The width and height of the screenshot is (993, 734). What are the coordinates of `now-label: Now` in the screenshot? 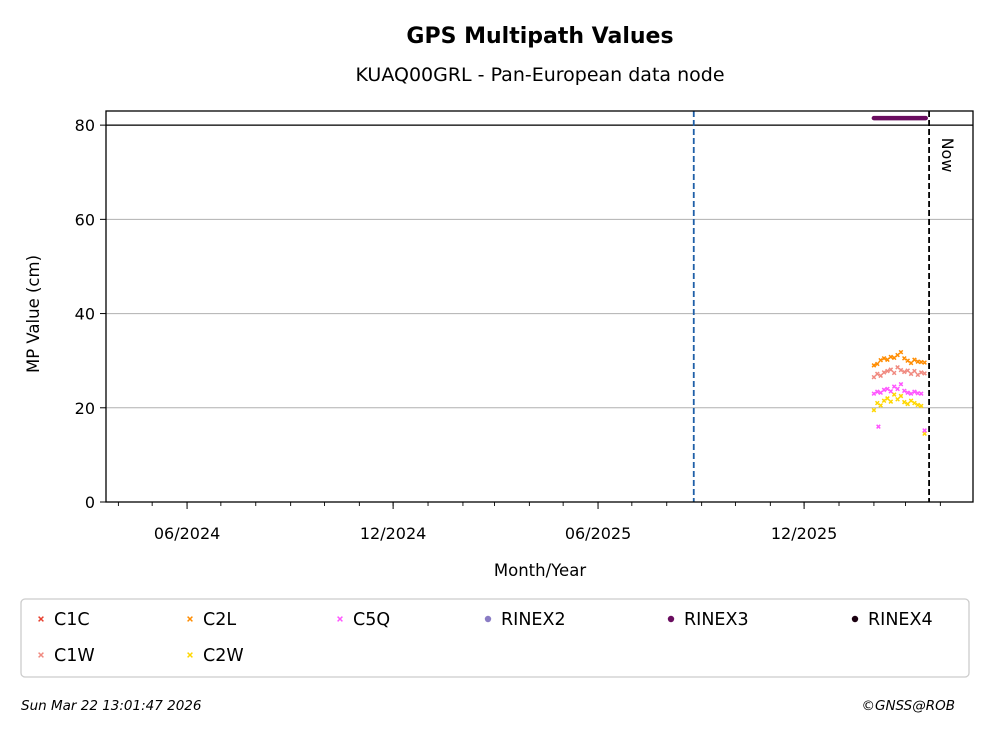 It's located at (947, 155).